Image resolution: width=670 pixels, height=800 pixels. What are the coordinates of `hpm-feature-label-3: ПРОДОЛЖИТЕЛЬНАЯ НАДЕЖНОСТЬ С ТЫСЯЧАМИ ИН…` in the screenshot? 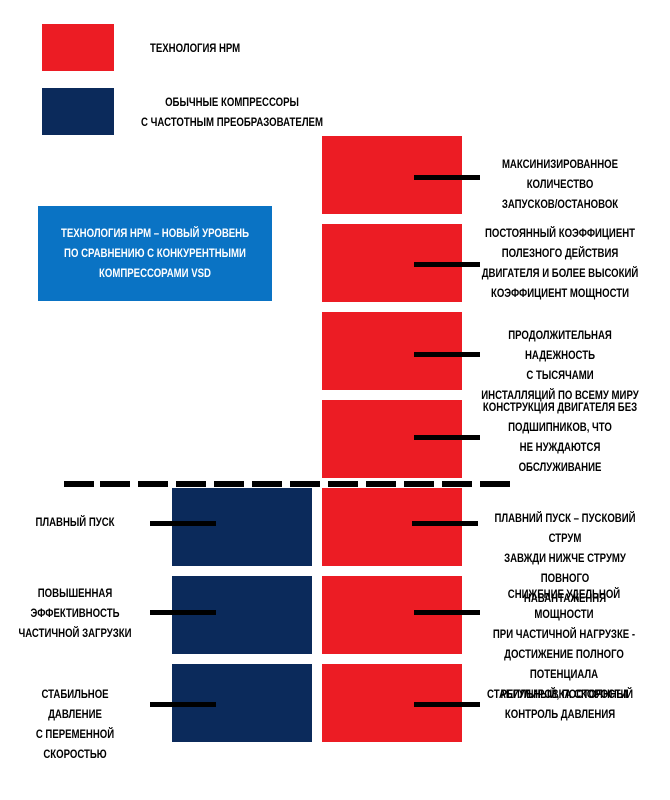 It's located at (560, 365).